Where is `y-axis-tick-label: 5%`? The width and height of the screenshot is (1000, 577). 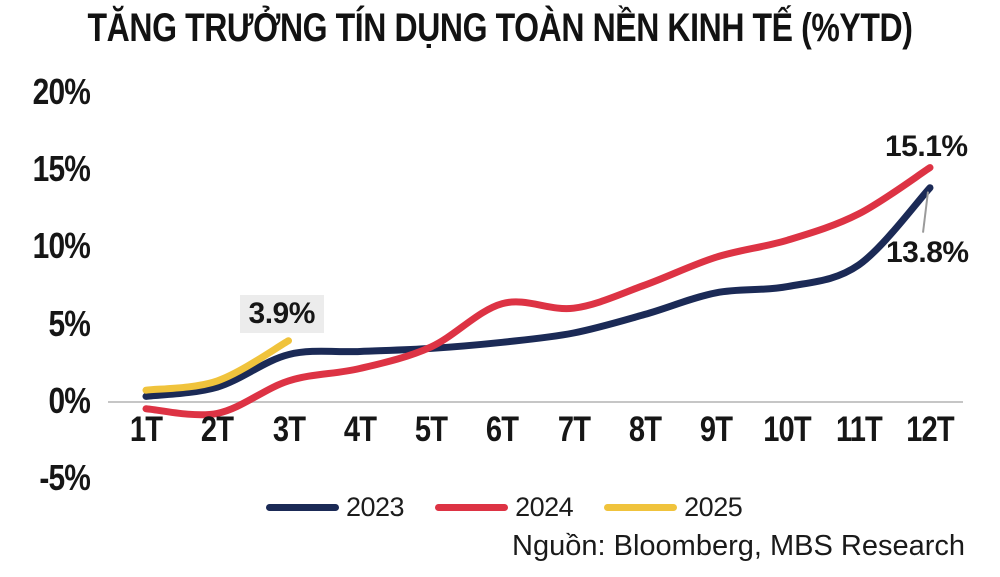 y-axis-tick-label: 5% is located at coordinates (69, 323).